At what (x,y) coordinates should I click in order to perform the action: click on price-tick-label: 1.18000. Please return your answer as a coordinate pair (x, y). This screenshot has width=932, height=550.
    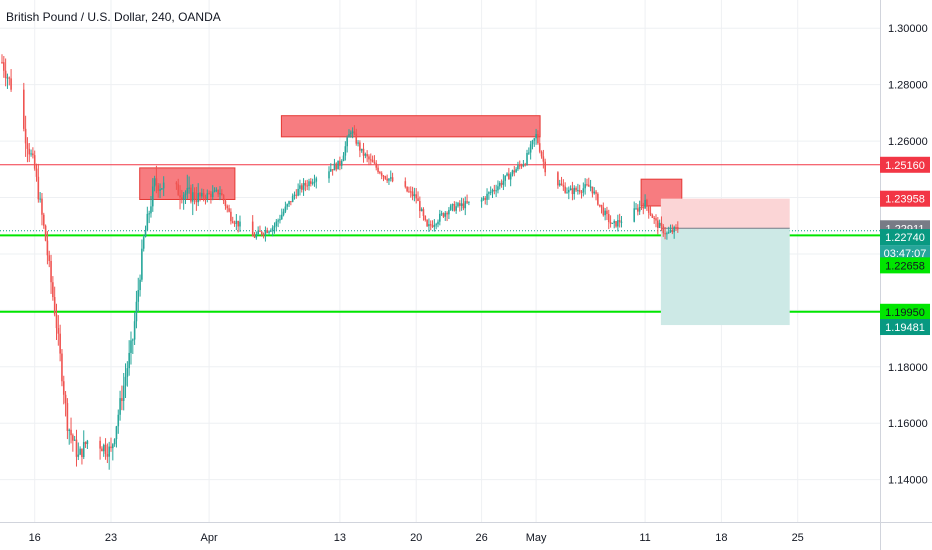
    Looking at the image, I should click on (908, 368).